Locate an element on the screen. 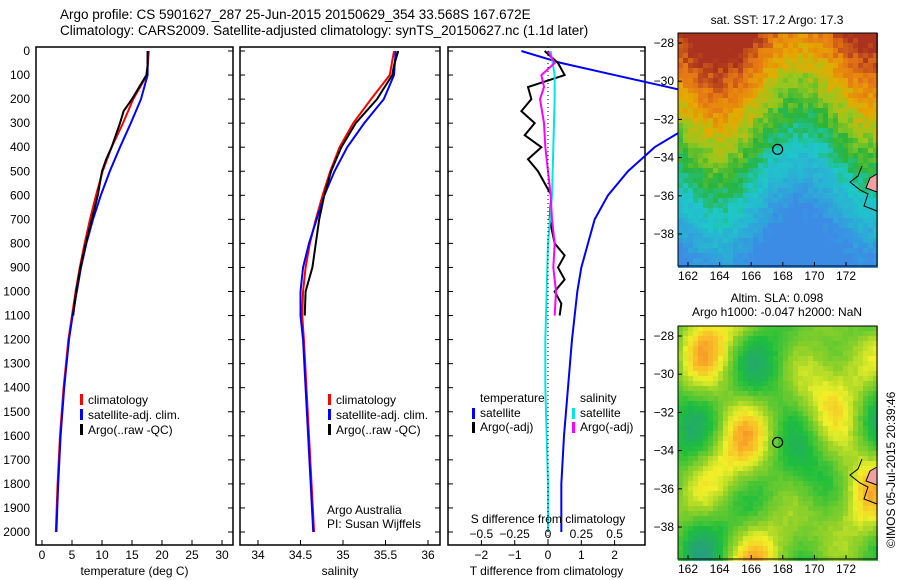 Image resolution: width=900 pixels, height=580 pixels. x-tick-label: 35 is located at coordinates (343, 555).